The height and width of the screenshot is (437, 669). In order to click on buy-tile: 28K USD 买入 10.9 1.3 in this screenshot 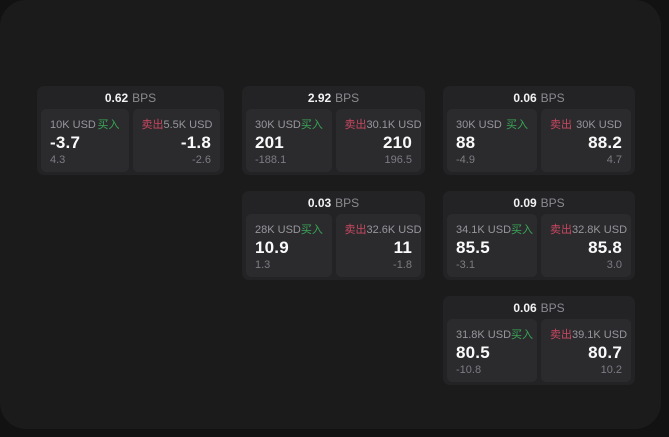, I will do `click(289, 245)`.